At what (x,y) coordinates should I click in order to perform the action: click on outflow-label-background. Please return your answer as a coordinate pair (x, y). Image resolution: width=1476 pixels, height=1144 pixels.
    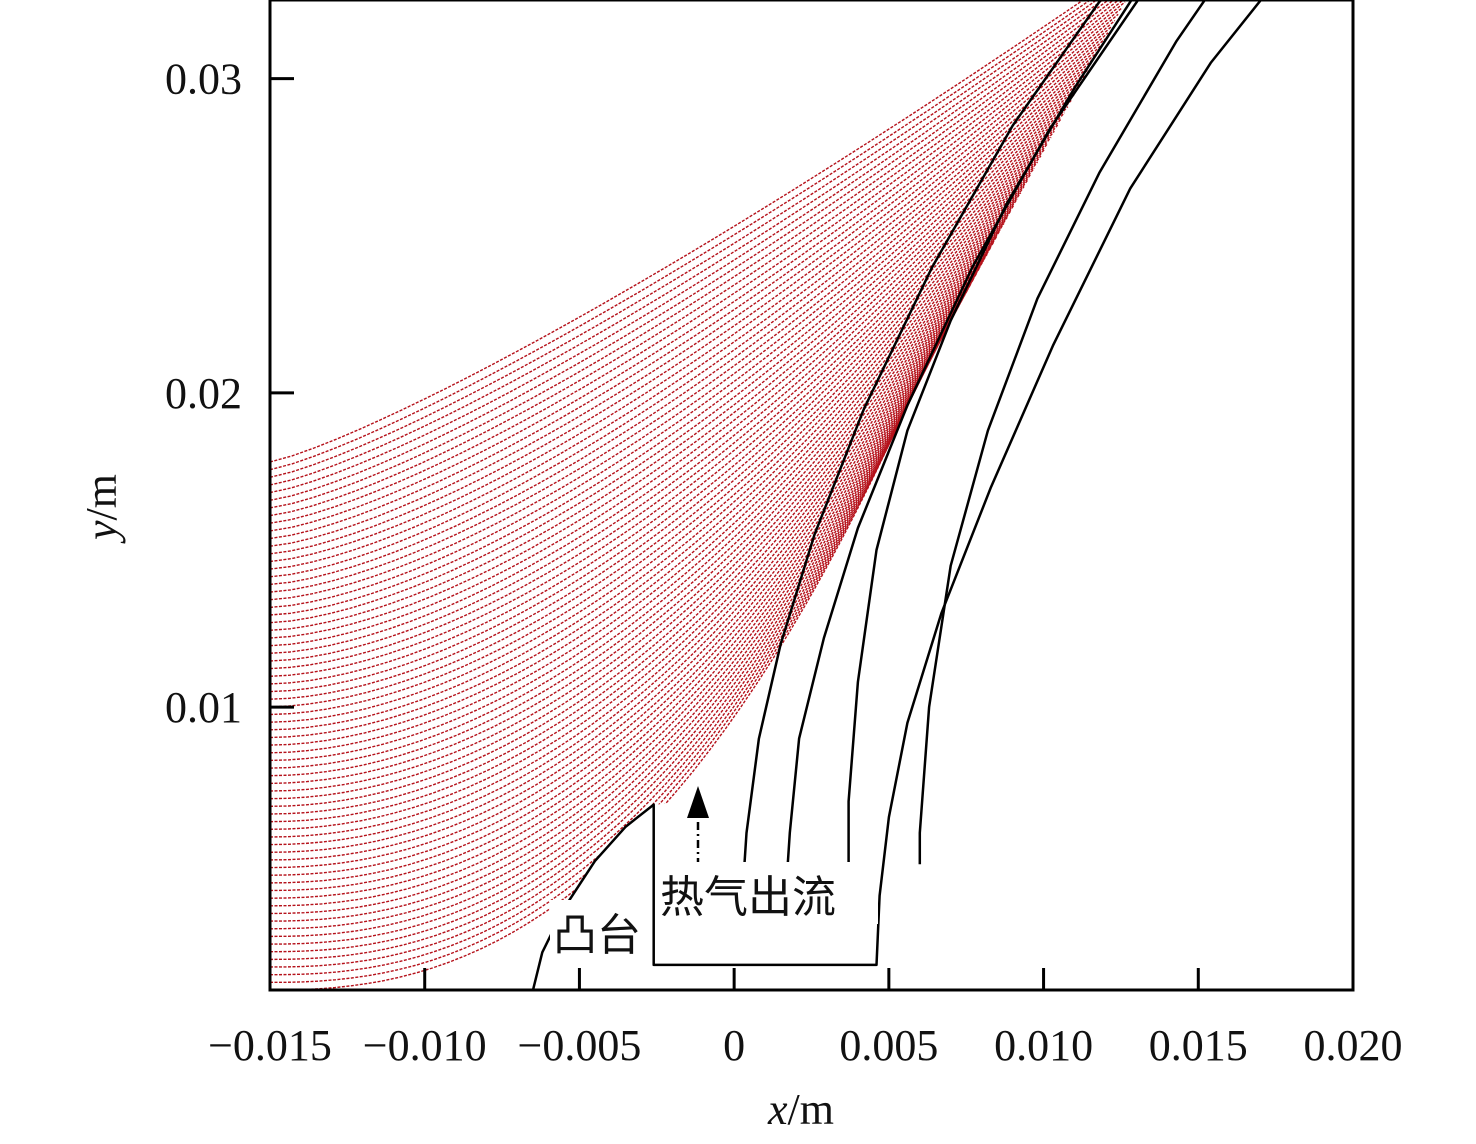
    Looking at the image, I should click on (767, 893).